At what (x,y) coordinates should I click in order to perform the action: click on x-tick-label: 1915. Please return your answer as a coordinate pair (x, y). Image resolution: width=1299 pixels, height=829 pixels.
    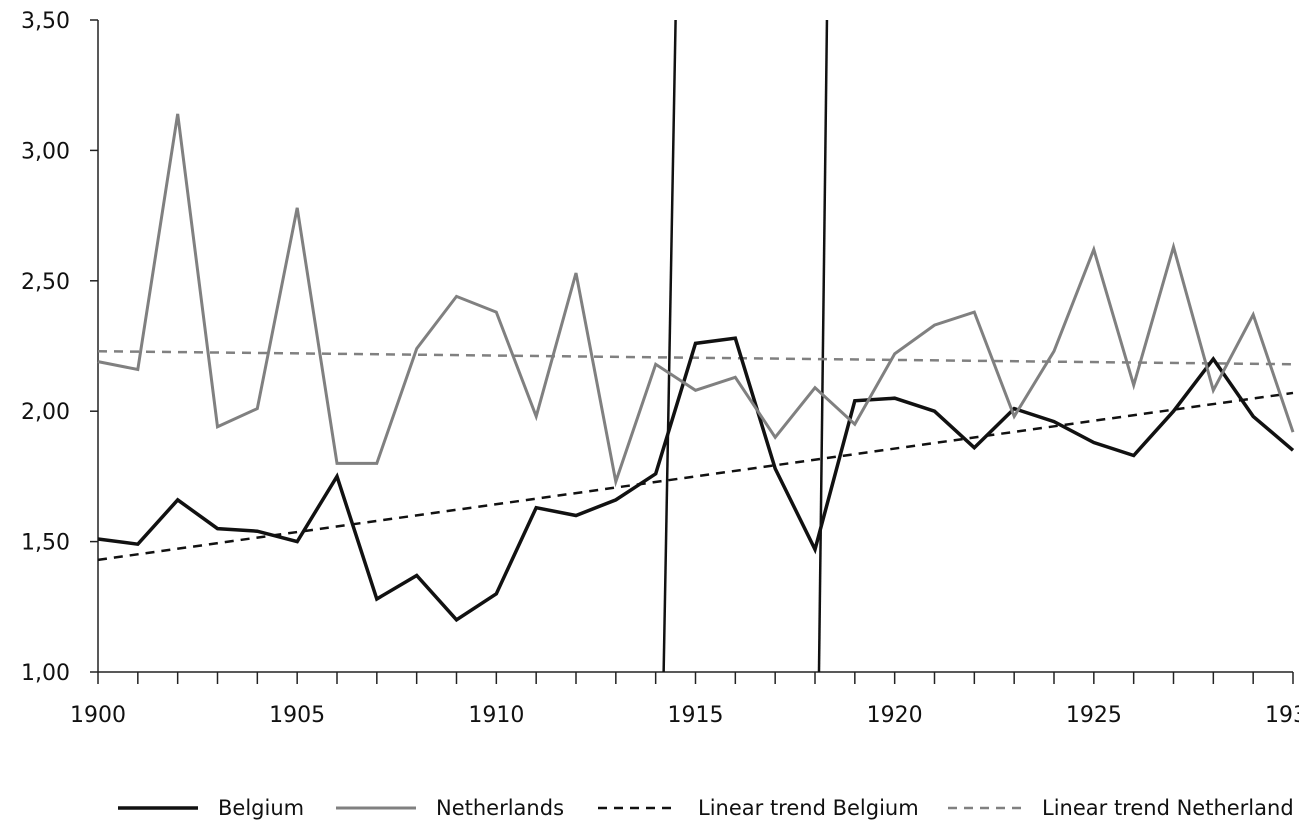
    Looking at the image, I should click on (696, 715).